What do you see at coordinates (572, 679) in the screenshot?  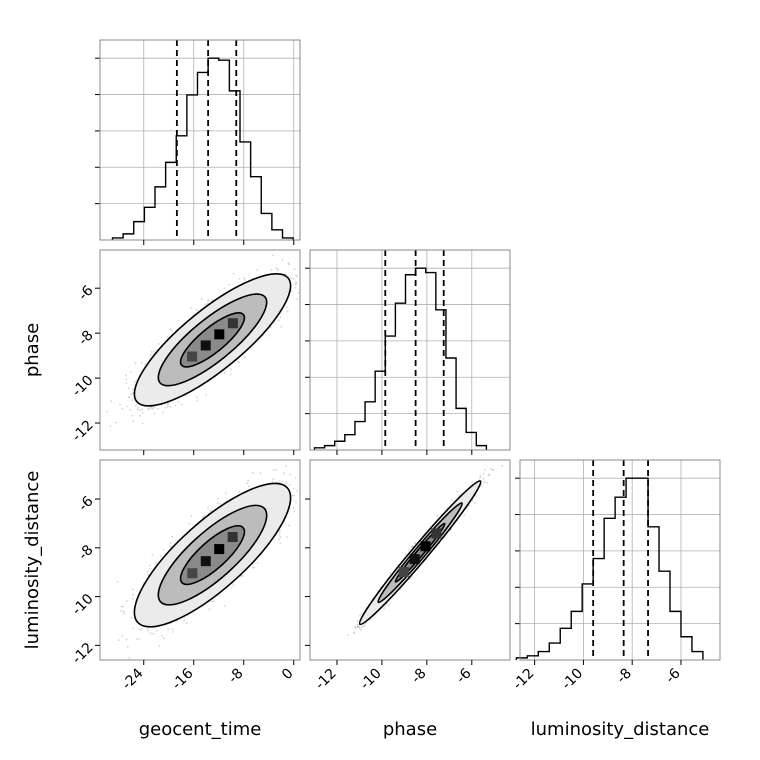 I see `x-tick-label: -10` at bounding box center [572, 679].